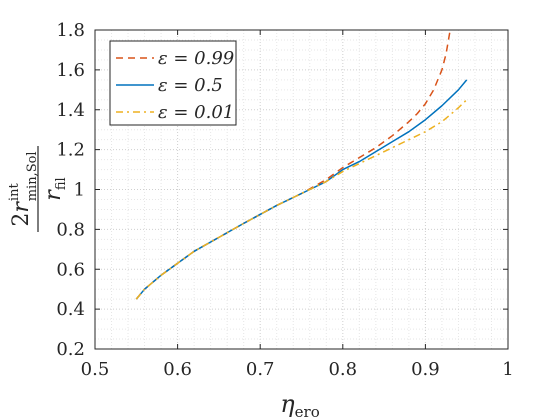 This screenshot has width=560, height=420. Describe the element at coordinates (70, 30) in the screenshot. I see `y-tick-label: 1.8` at that location.